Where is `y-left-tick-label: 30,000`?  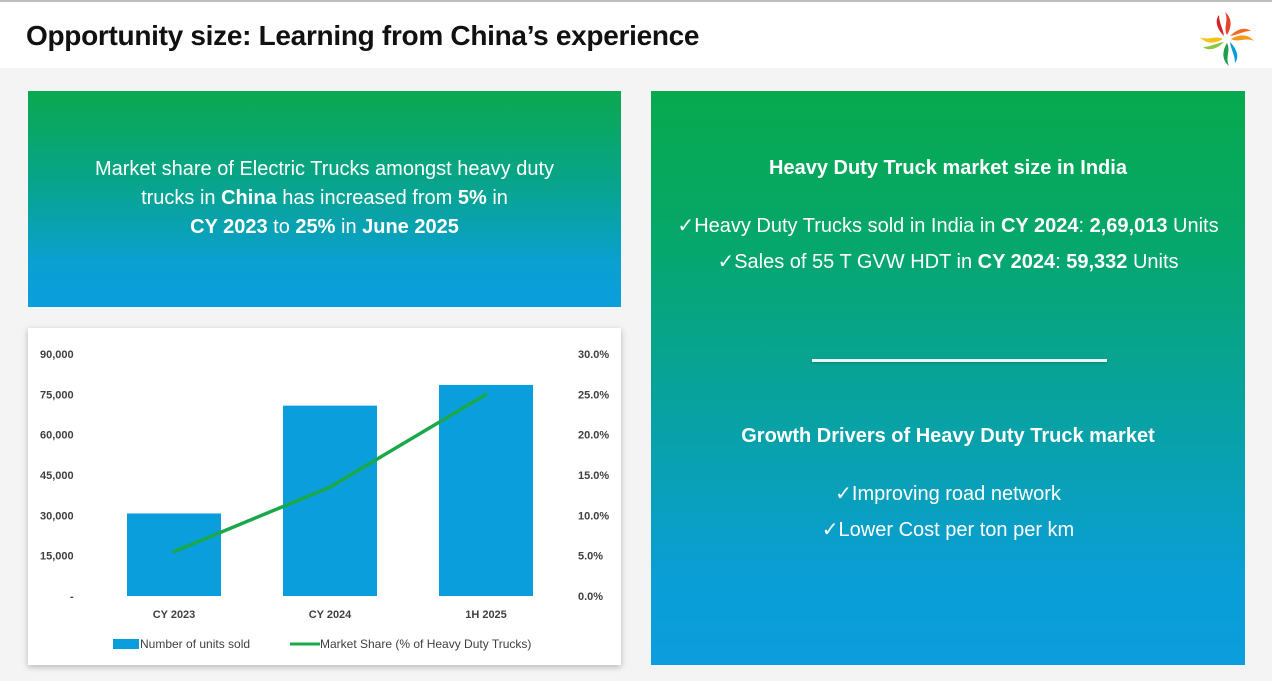 y-left-tick-label: 30,000 is located at coordinates (57, 516).